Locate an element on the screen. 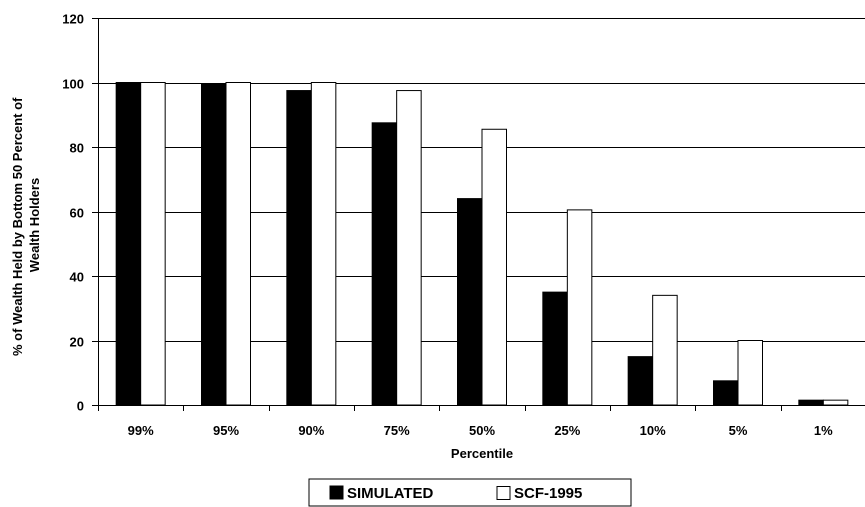 The width and height of the screenshot is (865, 507). bar-simulated-1pct is located at coordinates (811, 402).